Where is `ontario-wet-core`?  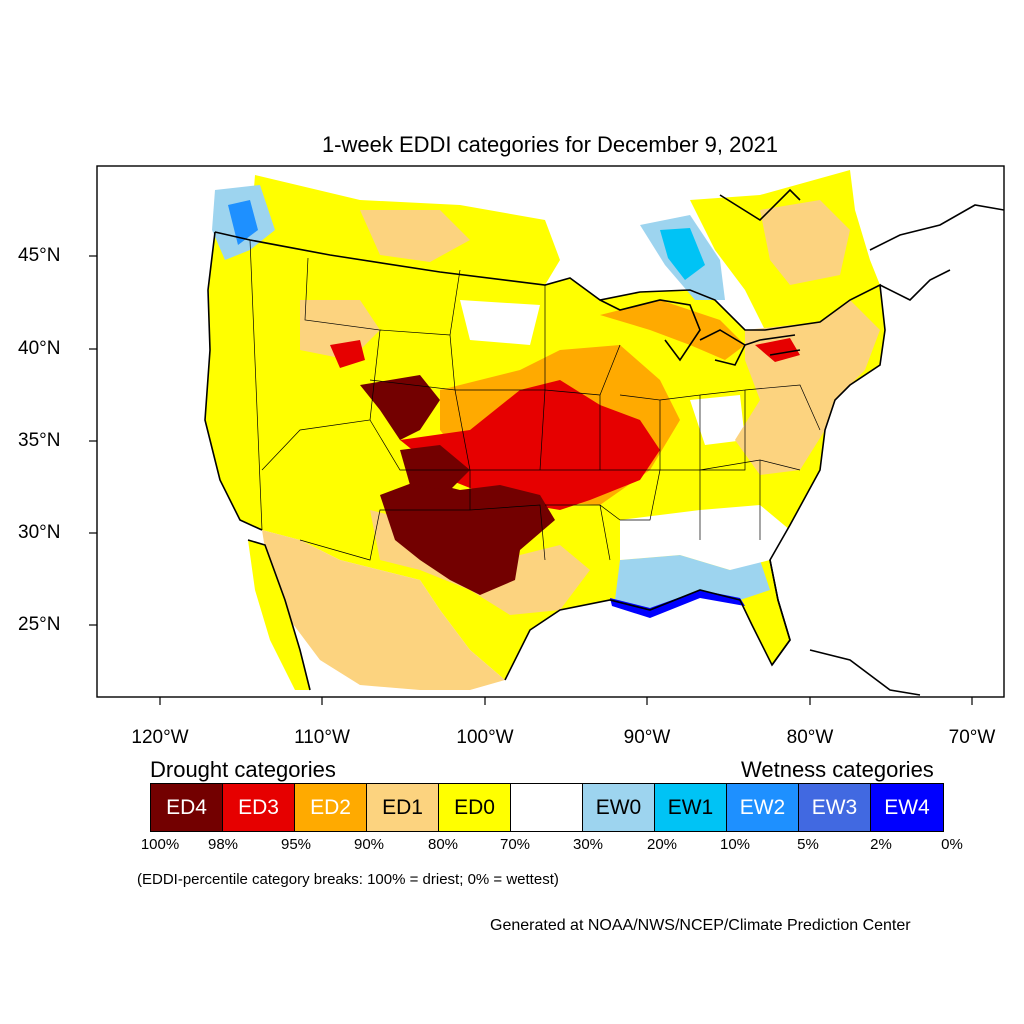 ontario-wet-core is located at coordinates (682, 254).